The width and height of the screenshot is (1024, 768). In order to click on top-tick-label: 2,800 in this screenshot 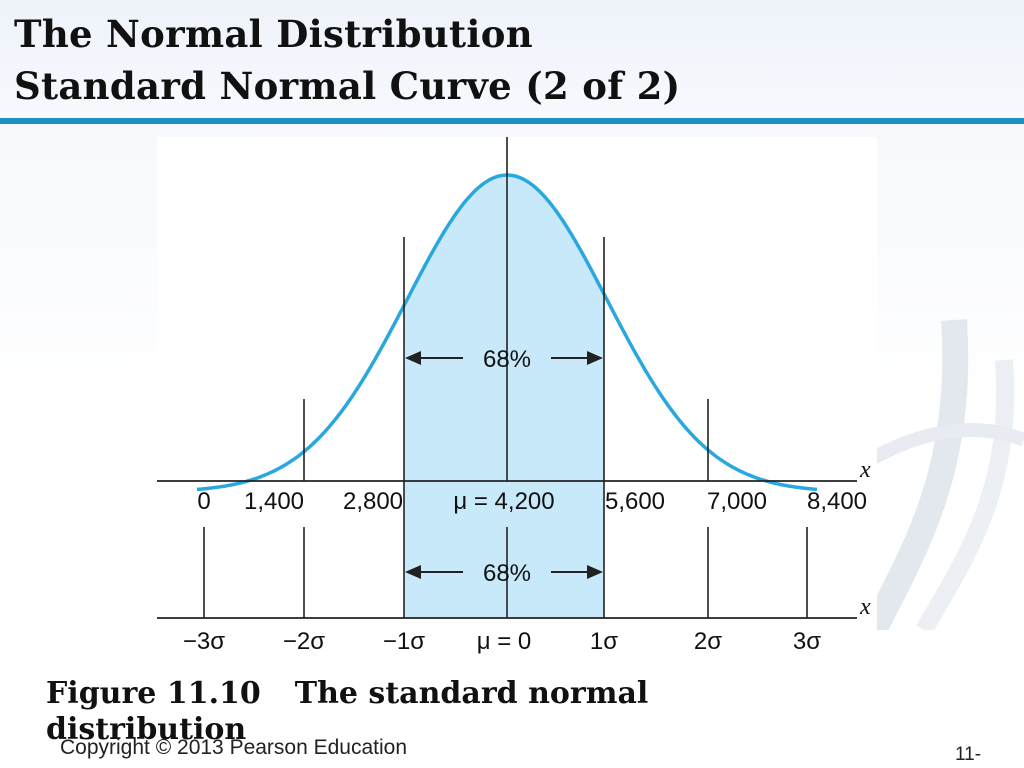, I will do `click(373, 501)`.